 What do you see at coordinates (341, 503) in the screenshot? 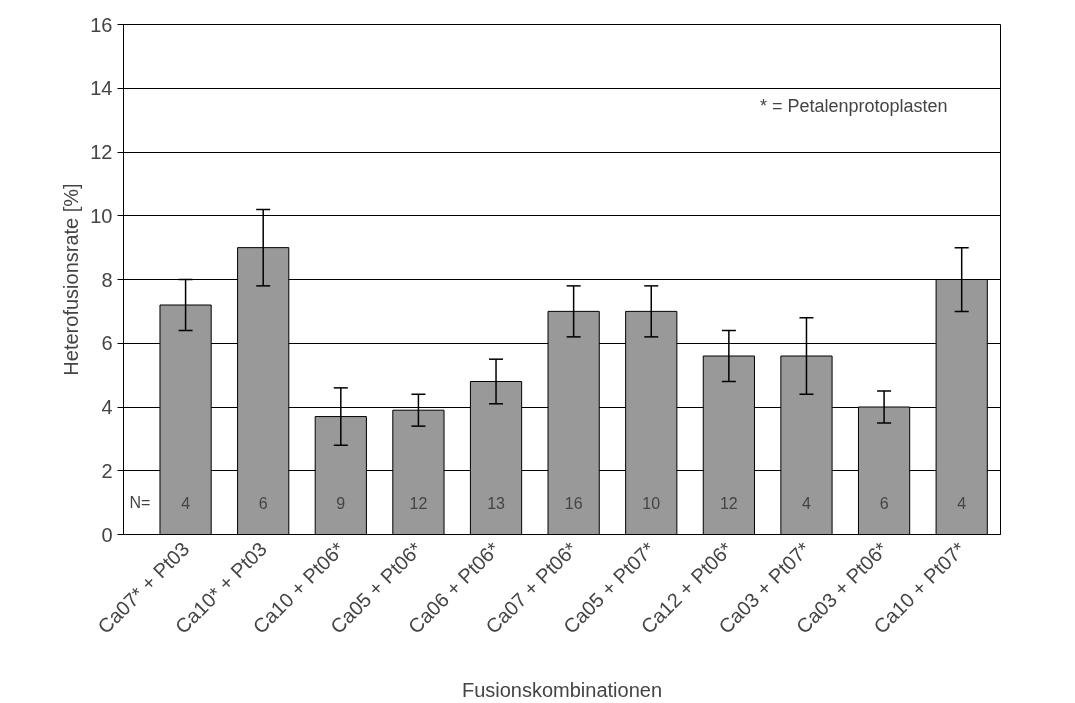
I see `annotation: 9` at bounding box center [341, 503].